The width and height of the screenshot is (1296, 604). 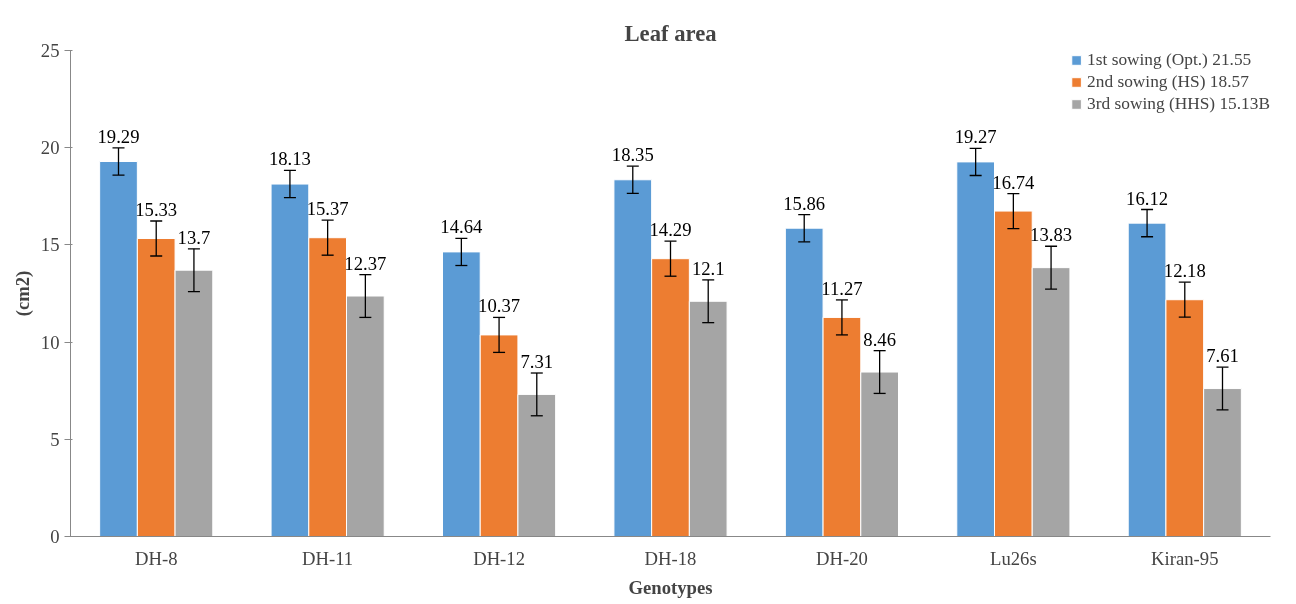 I want to click on x-tick-label: DH-18, so click(x=670, y=558).